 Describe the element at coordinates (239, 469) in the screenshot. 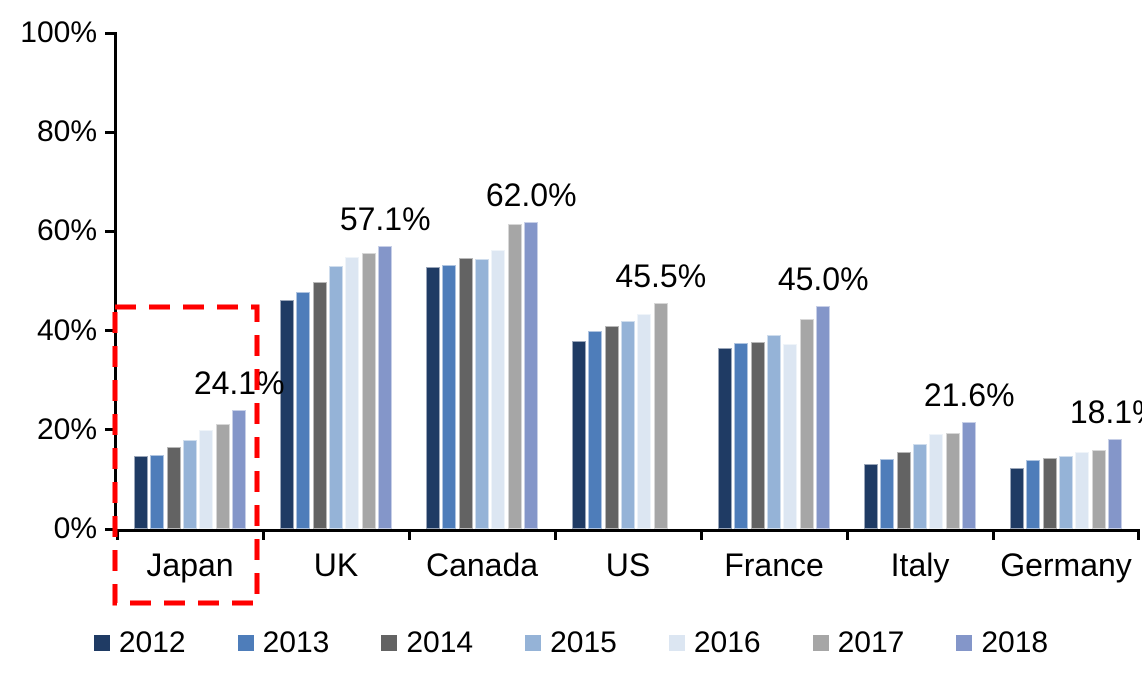

I see `bar-japan-2018` at that location.